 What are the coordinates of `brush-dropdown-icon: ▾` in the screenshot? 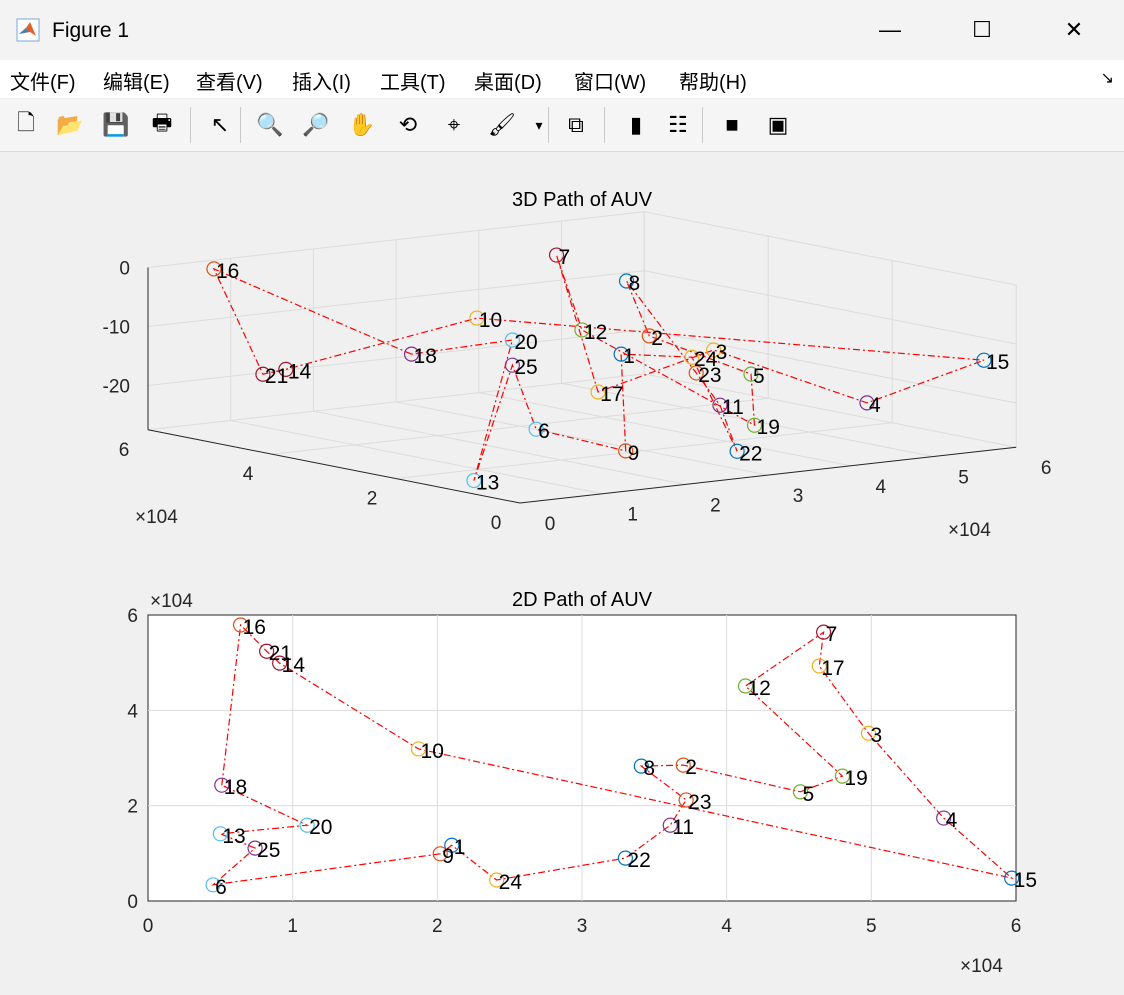 It's located at (539, 124).